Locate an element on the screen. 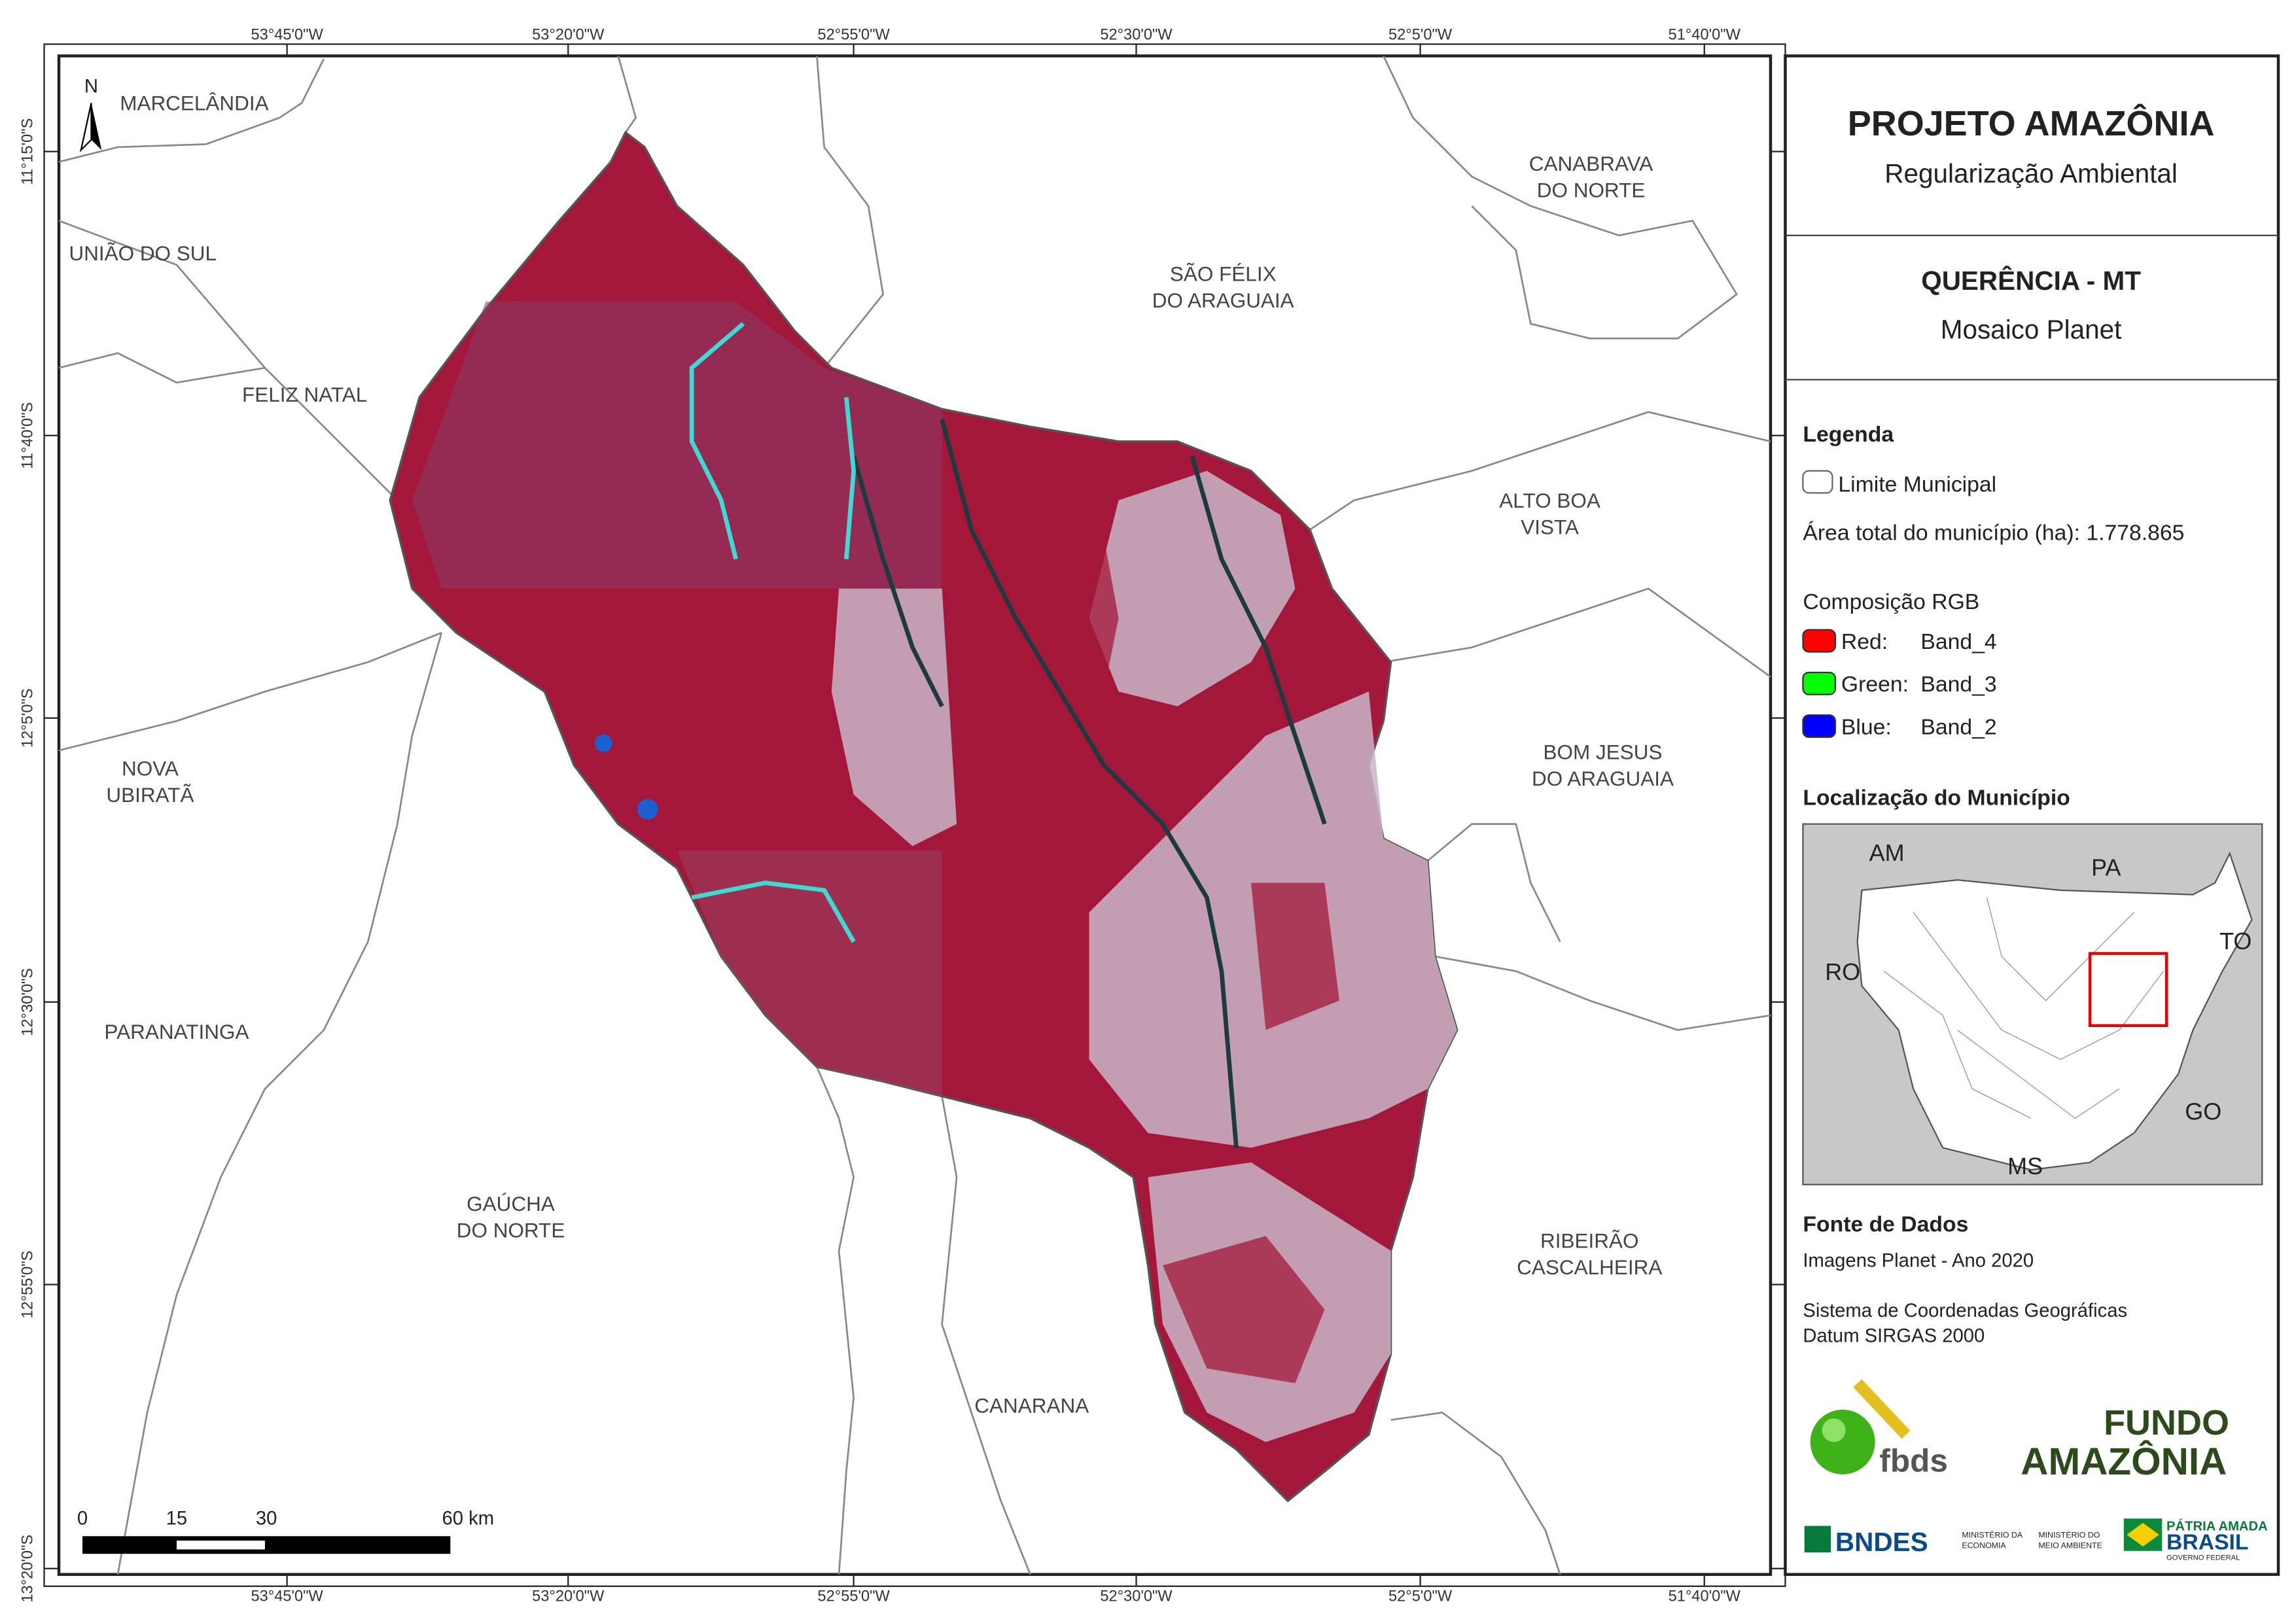 This screenshot has height=1623, width=2296. scale-label: 0 is located at coordinates (82, 1518).